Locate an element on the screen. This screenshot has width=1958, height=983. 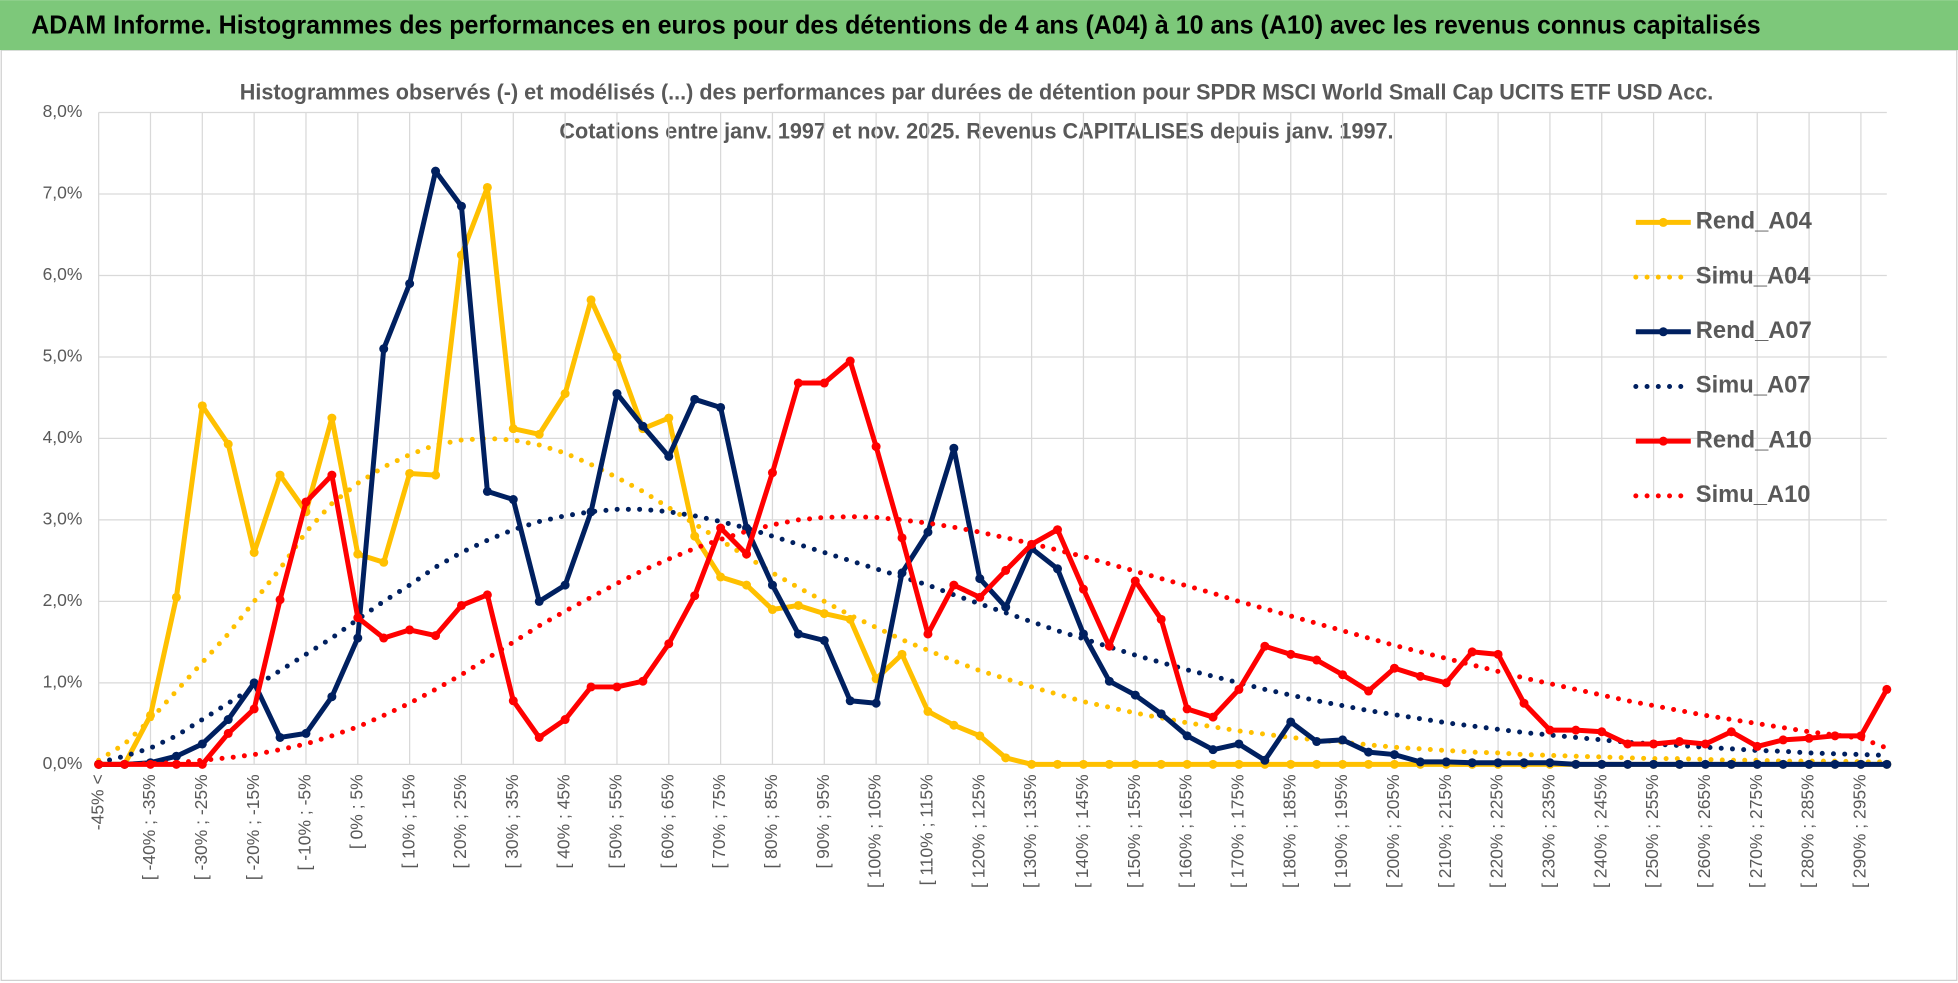
header-bar is located at coordinates (979, 25).